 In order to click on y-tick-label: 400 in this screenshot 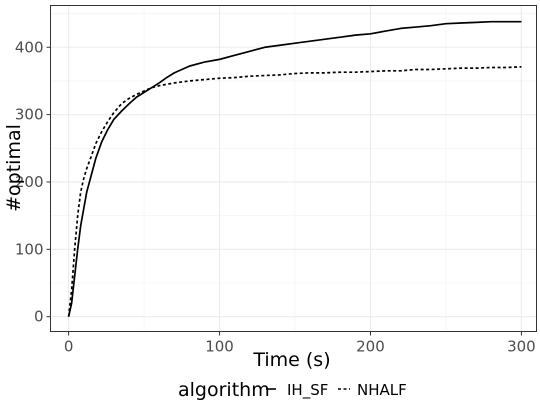, I will do `click(29, 47)`.